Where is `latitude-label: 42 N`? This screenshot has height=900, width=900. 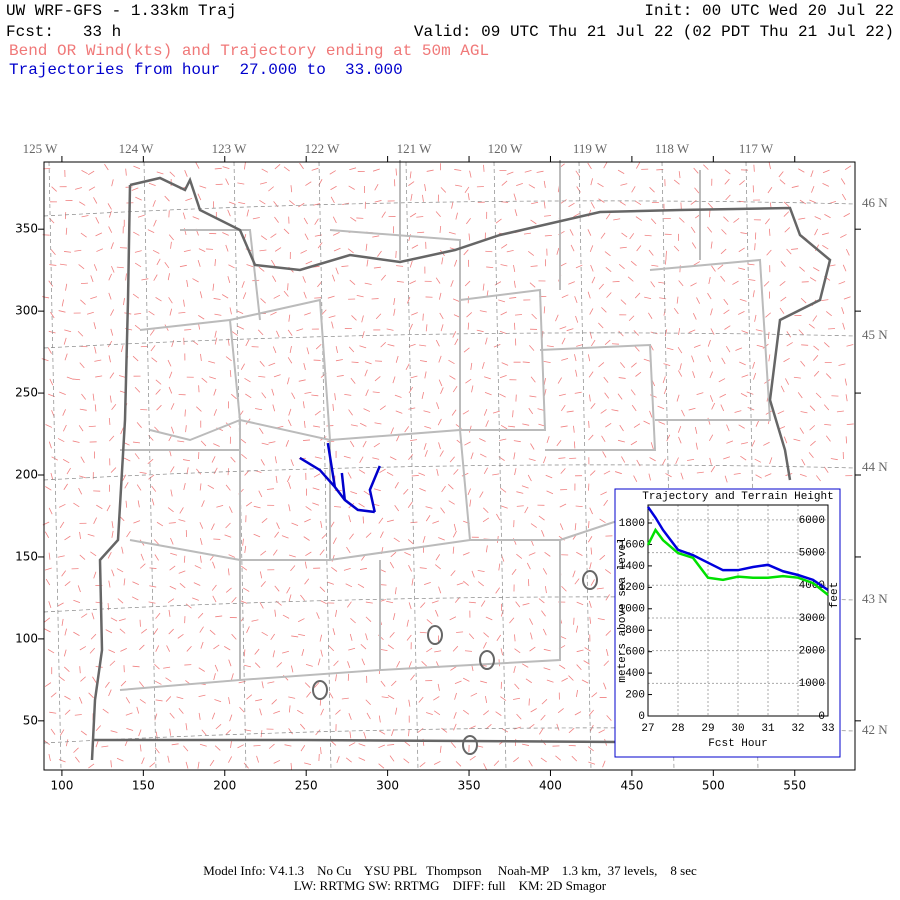
latitude-label: 42 N is located at coordinates (875, 729).